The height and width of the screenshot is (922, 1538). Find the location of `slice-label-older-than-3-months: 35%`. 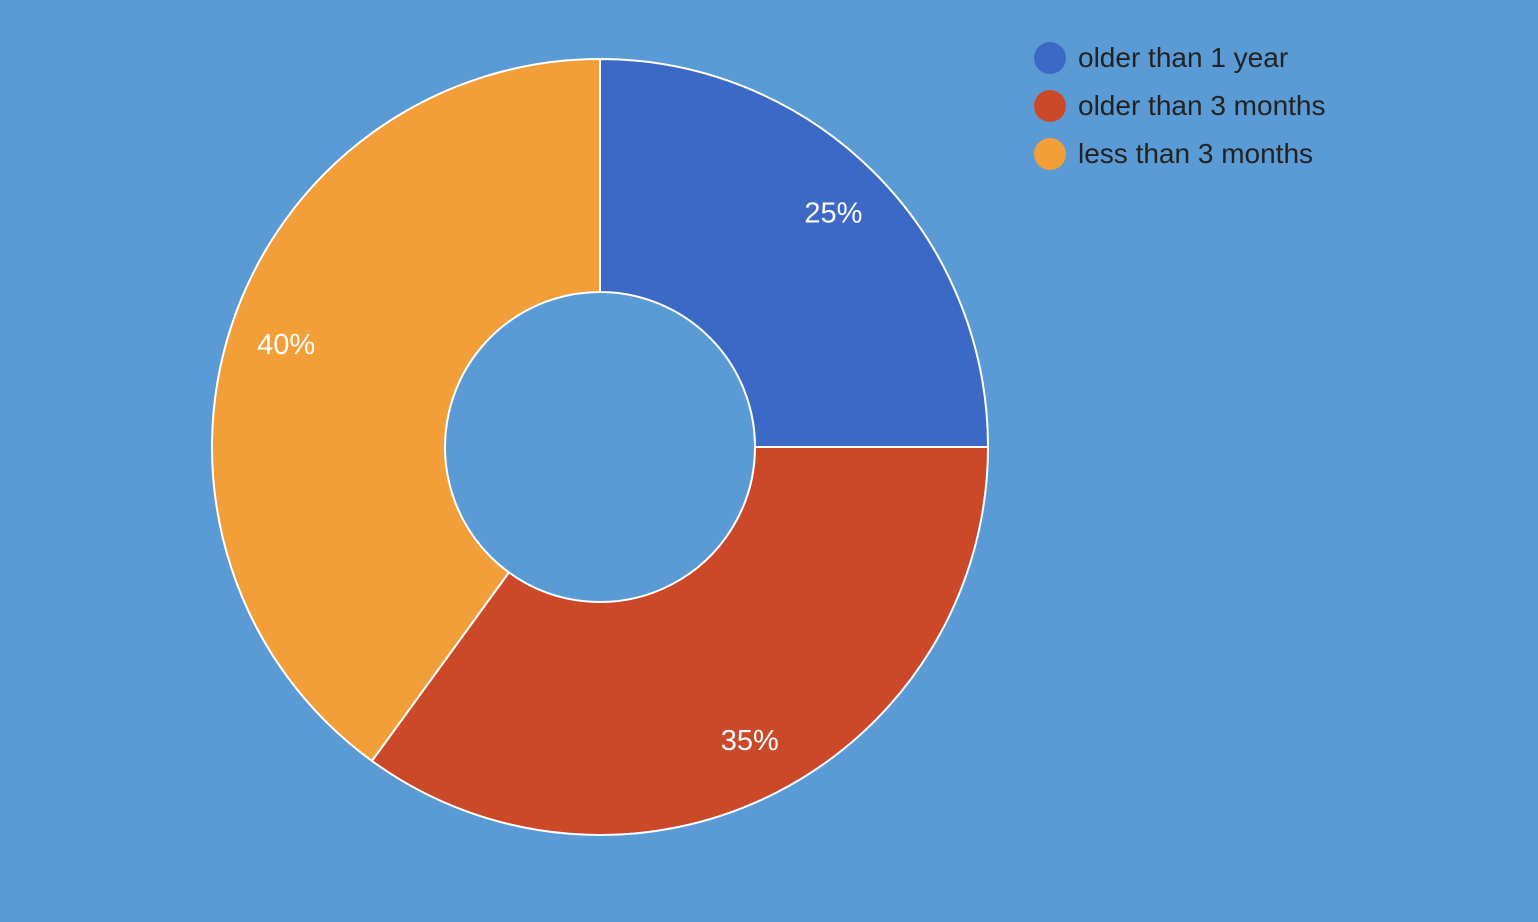

slice-label-older-than-3-months: 35% is located at coordinates (750, 741).